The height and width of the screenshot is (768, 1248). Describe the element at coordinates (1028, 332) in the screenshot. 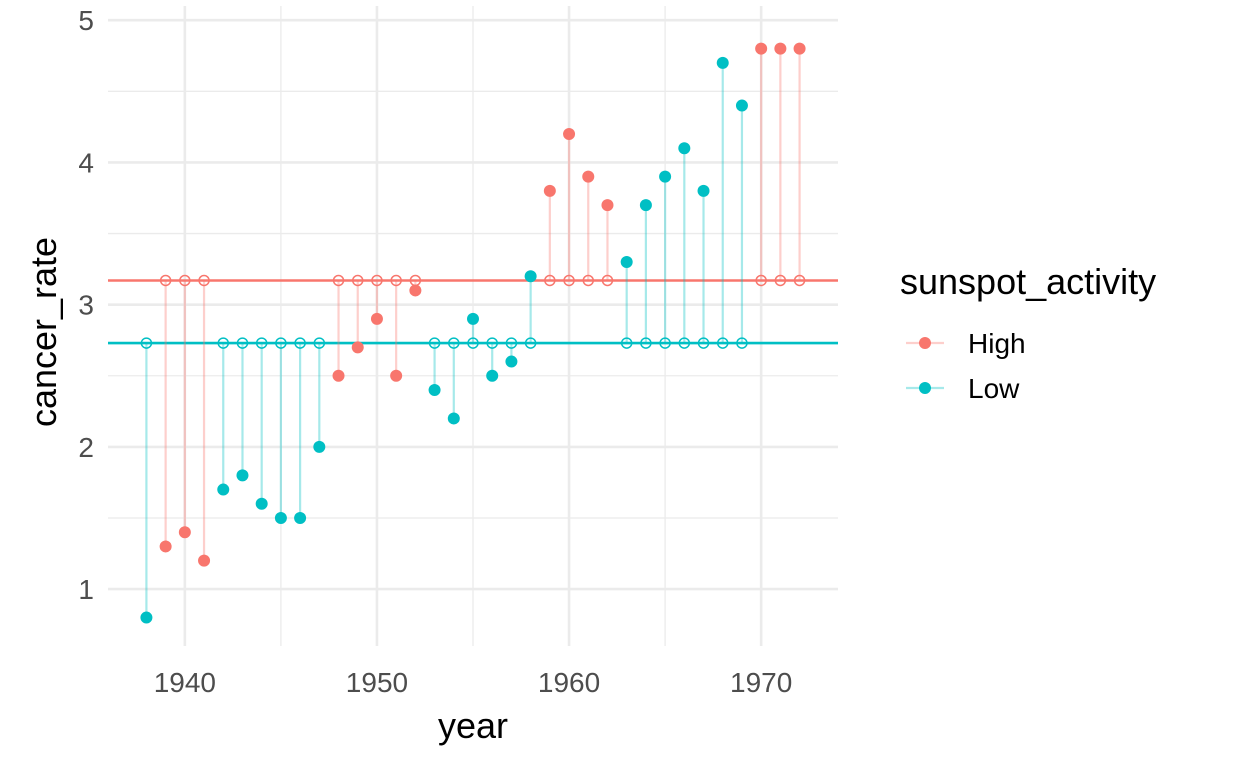

I see `legend: sunspot_activity High Low` at that location.